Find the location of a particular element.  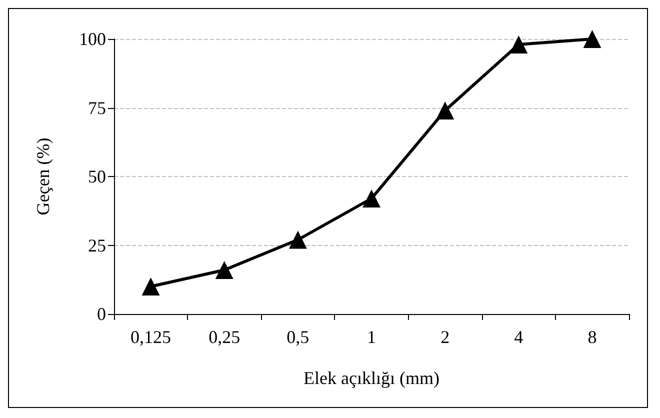

y-tick-label: 50 is located at coordinates (97, 176).